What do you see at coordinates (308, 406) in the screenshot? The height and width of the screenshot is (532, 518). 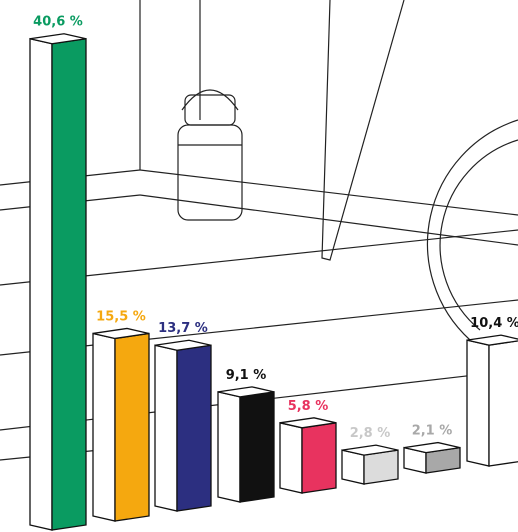 I see `value-label: 5,8 %` at bounding box center [308, 406].